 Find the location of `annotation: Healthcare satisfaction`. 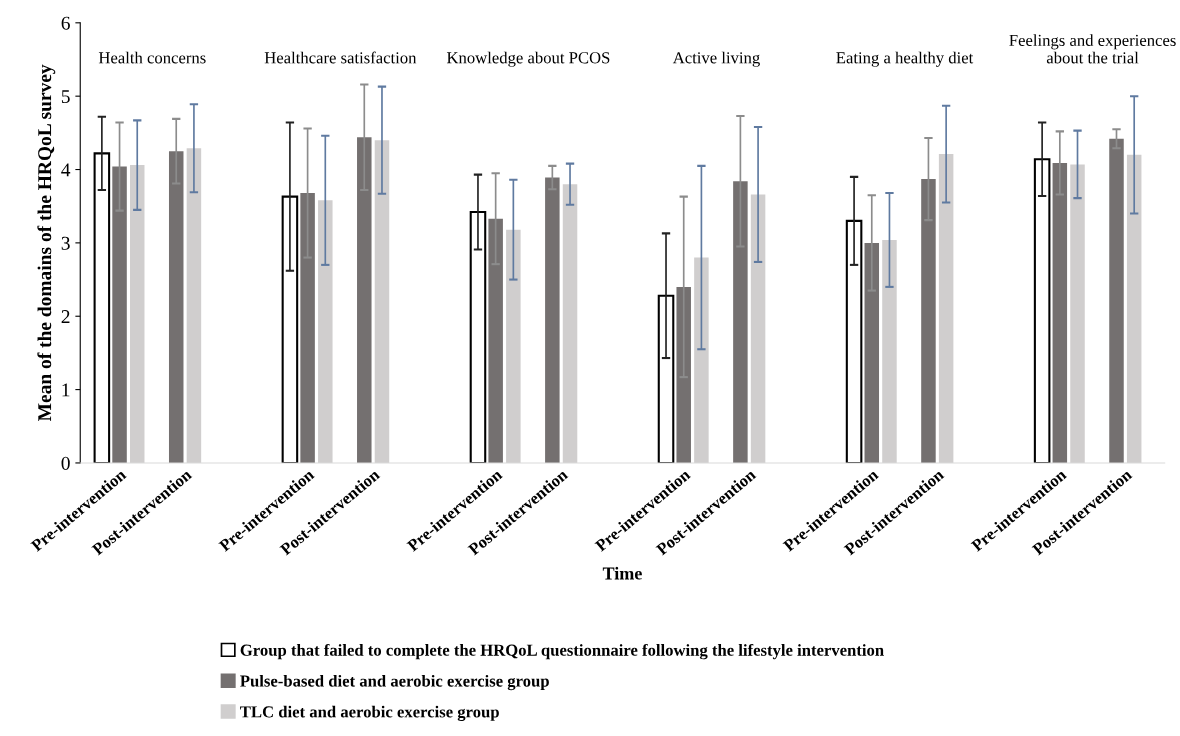

annotation: Healthcare satisfaction is located at coordinates (340, 57).